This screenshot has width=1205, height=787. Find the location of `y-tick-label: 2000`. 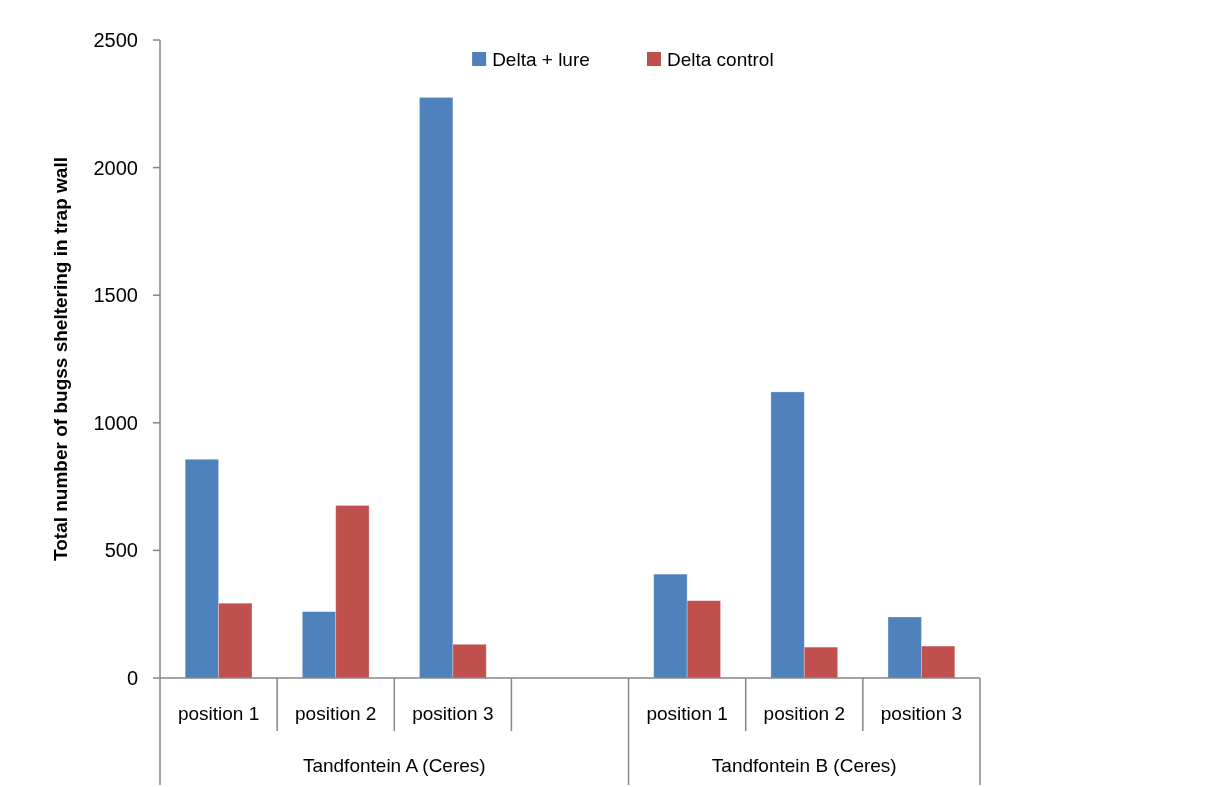

y-tick-label: 2000 is located at coordinates (115, 167).